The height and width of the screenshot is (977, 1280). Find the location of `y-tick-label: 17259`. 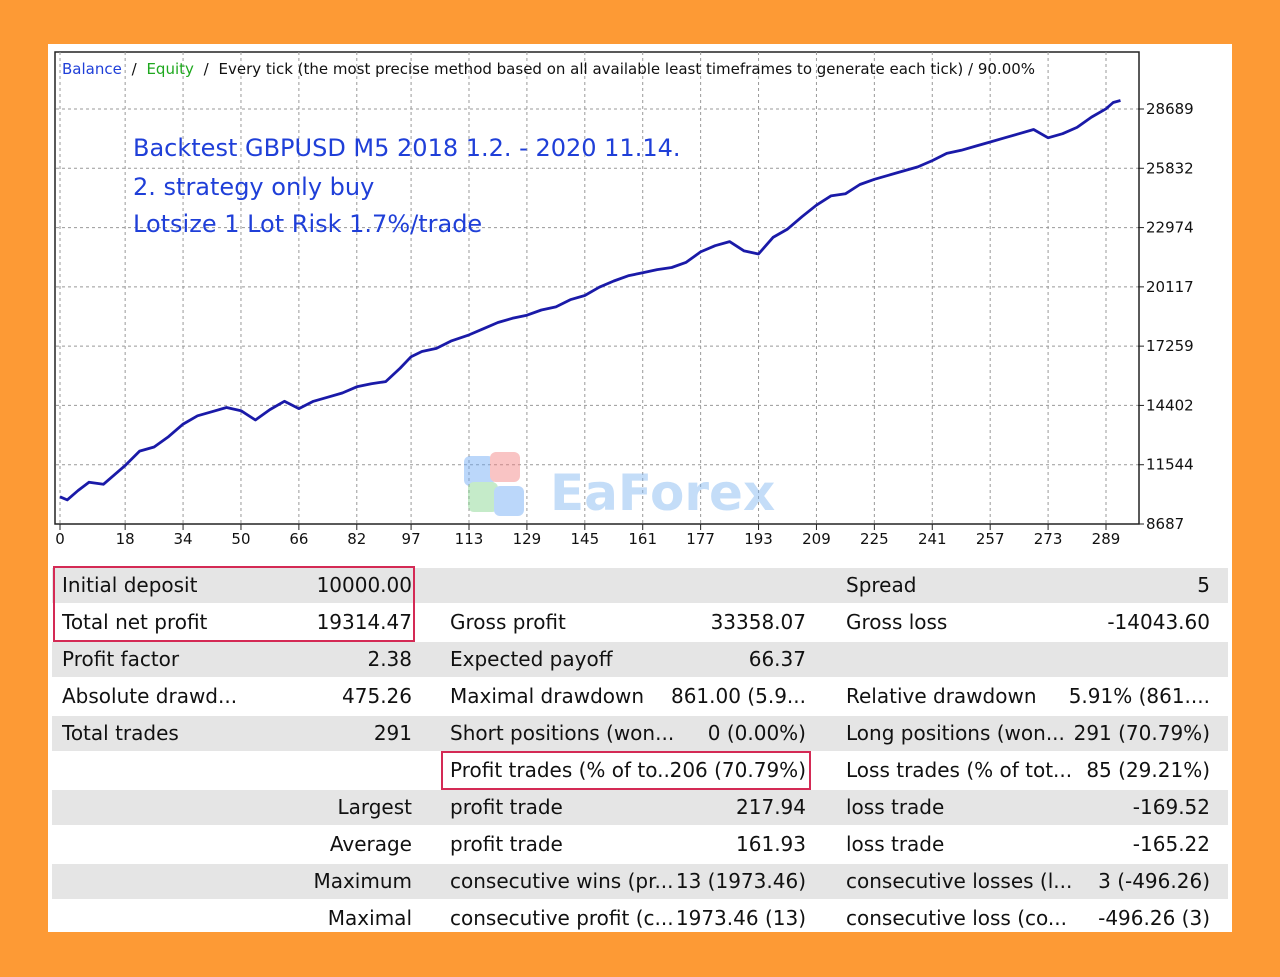

y-tick-label: 17259 is located at coordinates (1170, 346).